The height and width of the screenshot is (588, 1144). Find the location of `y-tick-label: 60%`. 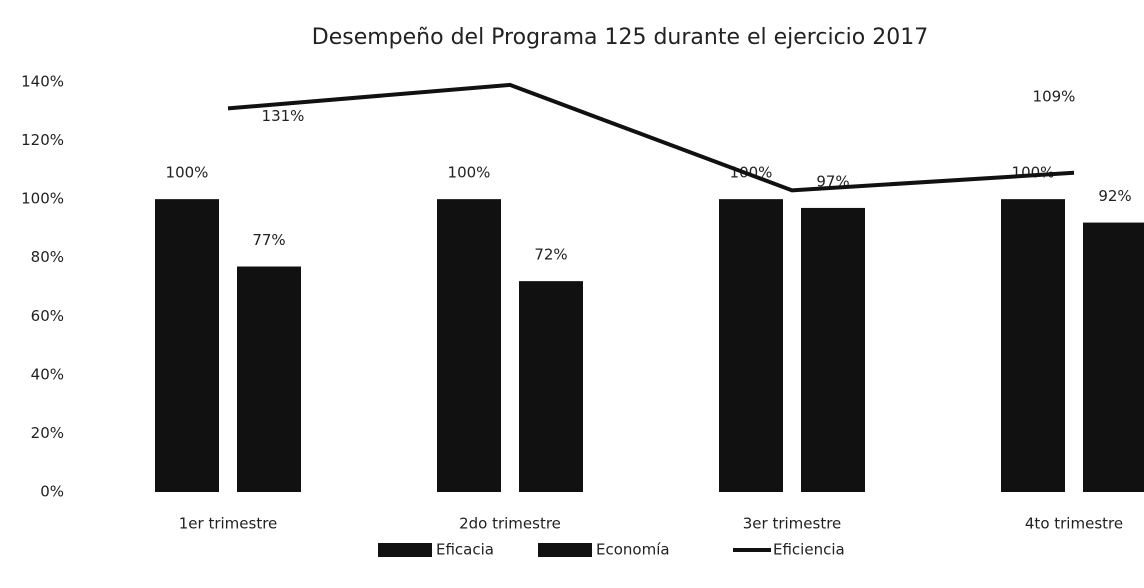

y-tick-label: 60% is located at coordinates (47, 316).